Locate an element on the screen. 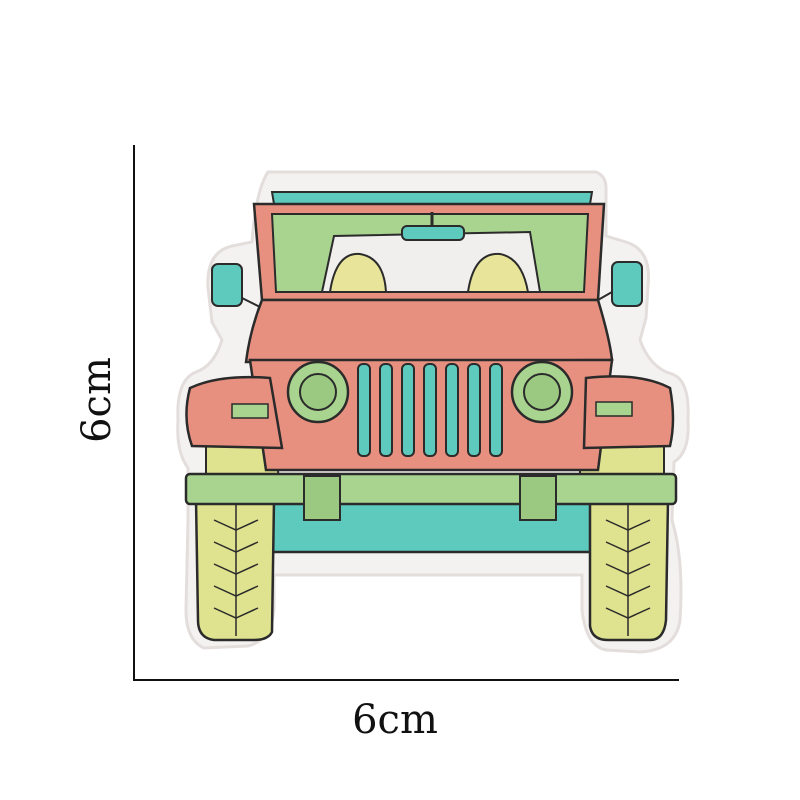 The height and width of the screenshot is (800, 800). left-fender-light is located at coordinates (250, 411).